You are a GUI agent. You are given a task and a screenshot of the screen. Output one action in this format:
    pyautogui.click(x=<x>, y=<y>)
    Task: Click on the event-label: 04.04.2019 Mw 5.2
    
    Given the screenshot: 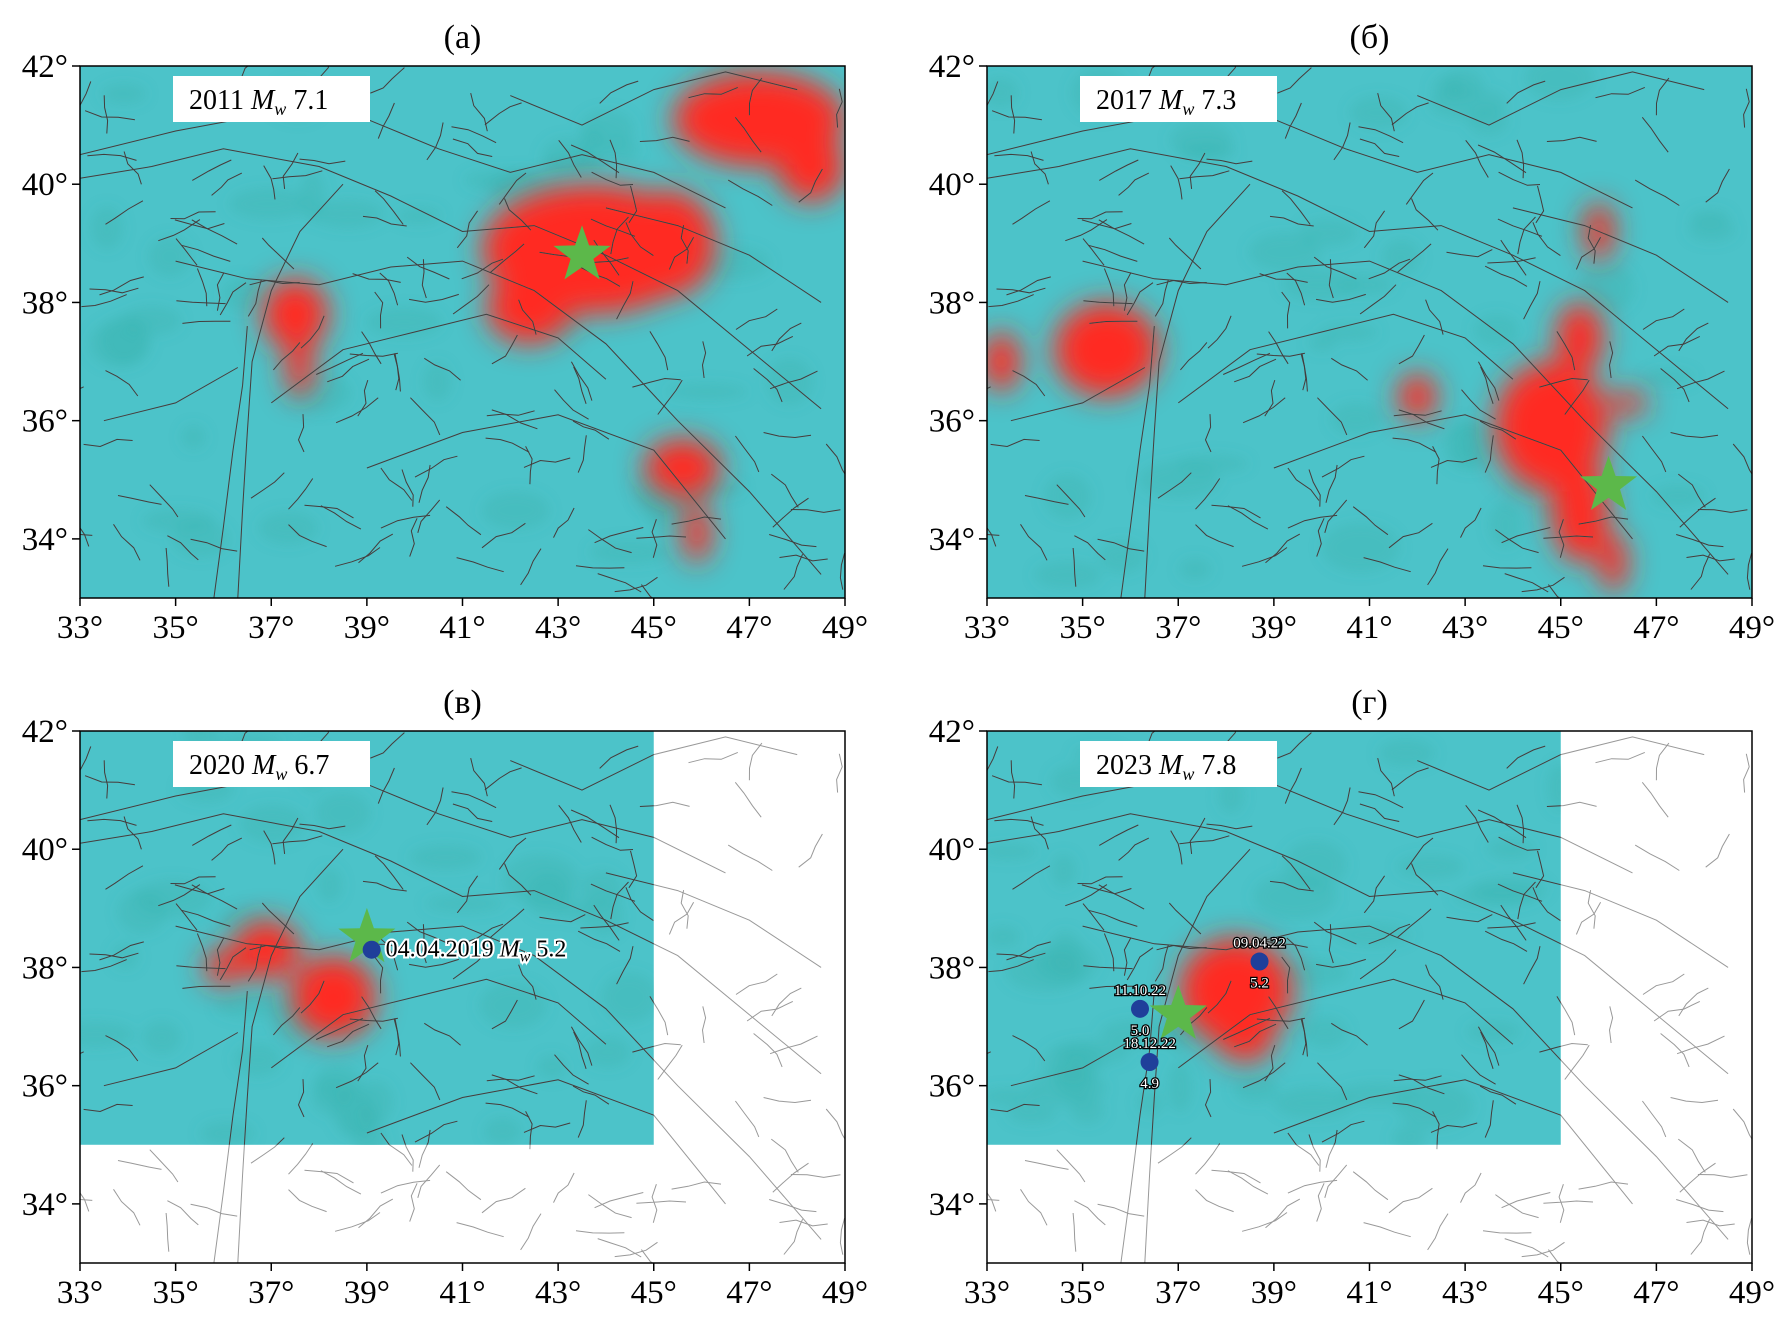 What is the action you would take?
    pyautogui.click(x=476, y=951)
    